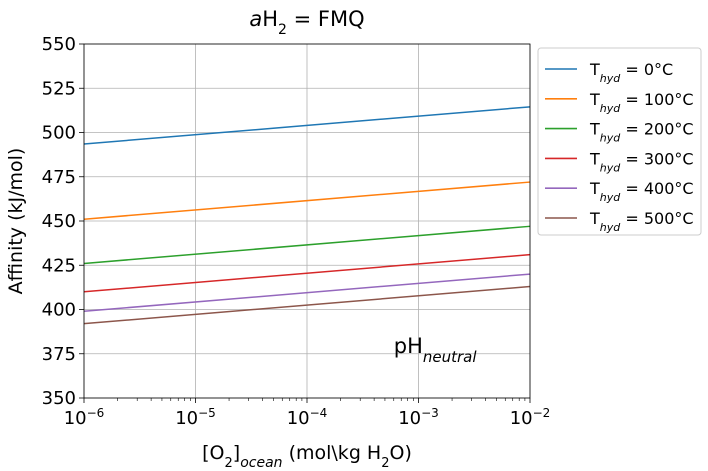 The height and width of the screenshot is (471, 708). Describe the element at coordinates (59, 133) in the screenshot. I see `y-tick-label-6: 500` at that location.